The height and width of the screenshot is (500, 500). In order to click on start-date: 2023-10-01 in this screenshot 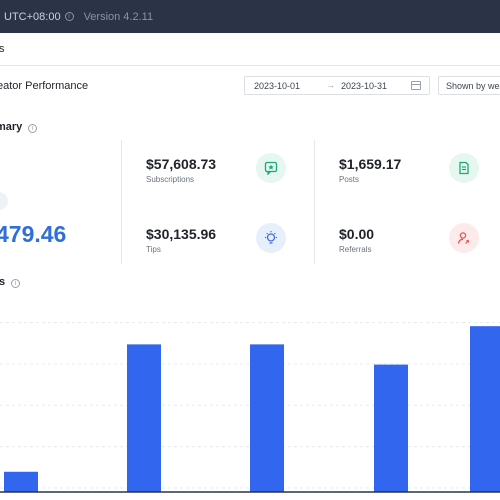, I will do `click(277, 86)`.